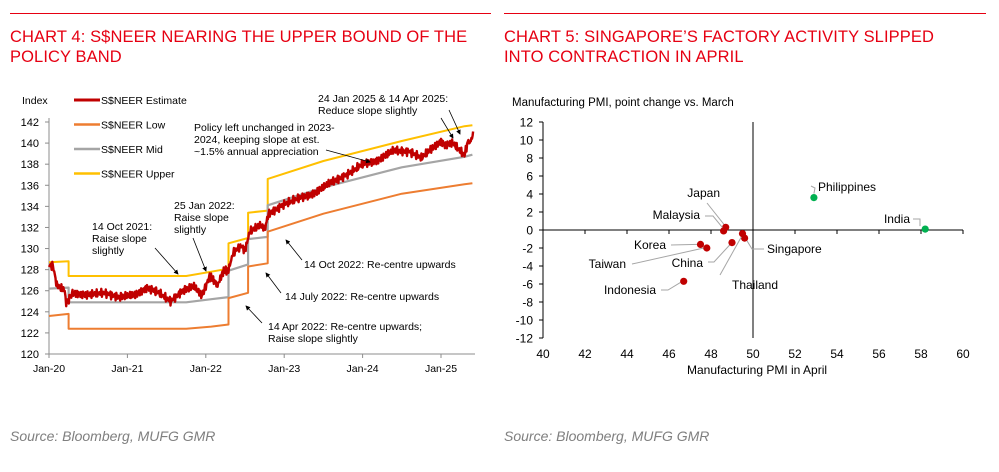 This screenshot has height=472, width=999. Describe the element at coordinates (714, 222) in the screenshot. I see `chart5-leader-malaysia` at that location.